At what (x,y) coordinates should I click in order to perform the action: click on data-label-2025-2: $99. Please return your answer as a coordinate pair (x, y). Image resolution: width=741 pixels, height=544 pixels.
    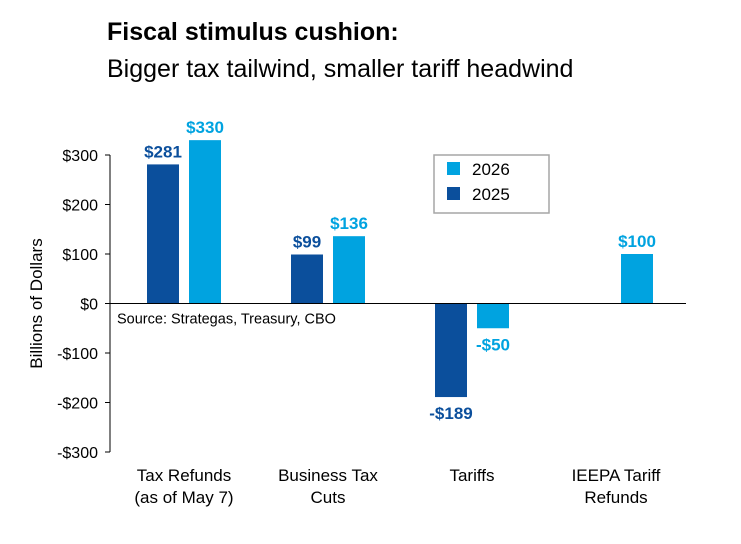
    Looking at the image, I should click on (307, 241).